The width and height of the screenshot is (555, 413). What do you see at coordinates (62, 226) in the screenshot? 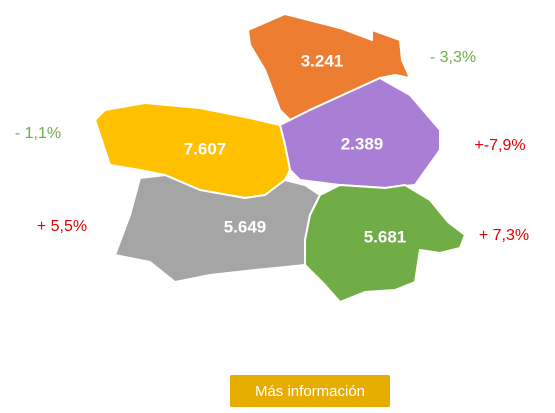
I see `region-change: + 5,5%` at bounding box center [62, 226].